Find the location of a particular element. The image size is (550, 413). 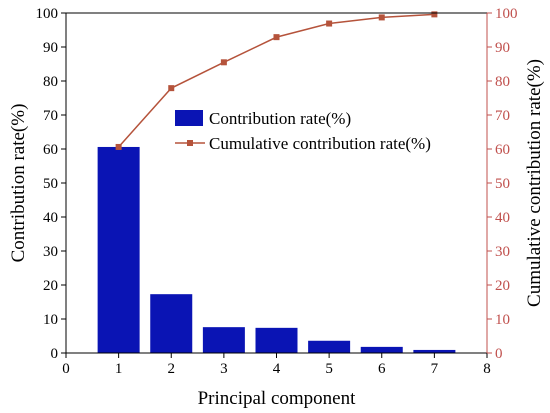

y-tick-label-left: 20 is located at coordinates (50, 286).